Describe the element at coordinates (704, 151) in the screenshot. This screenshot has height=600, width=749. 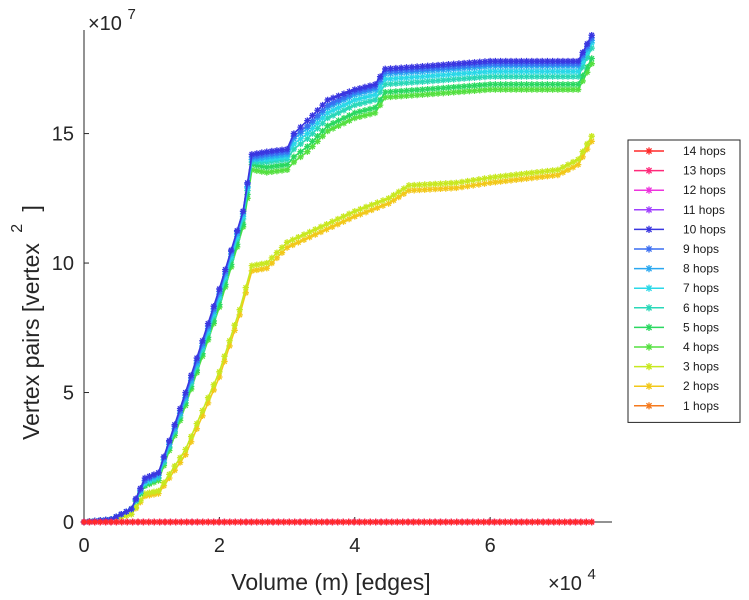
I see `legend-label: 14 hops` at that location.